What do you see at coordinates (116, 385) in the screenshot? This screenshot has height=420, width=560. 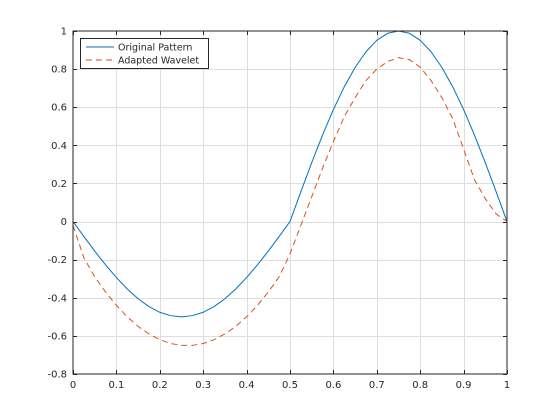 I see `x-tick-label: 0.1` at bounding box center [116, 385].